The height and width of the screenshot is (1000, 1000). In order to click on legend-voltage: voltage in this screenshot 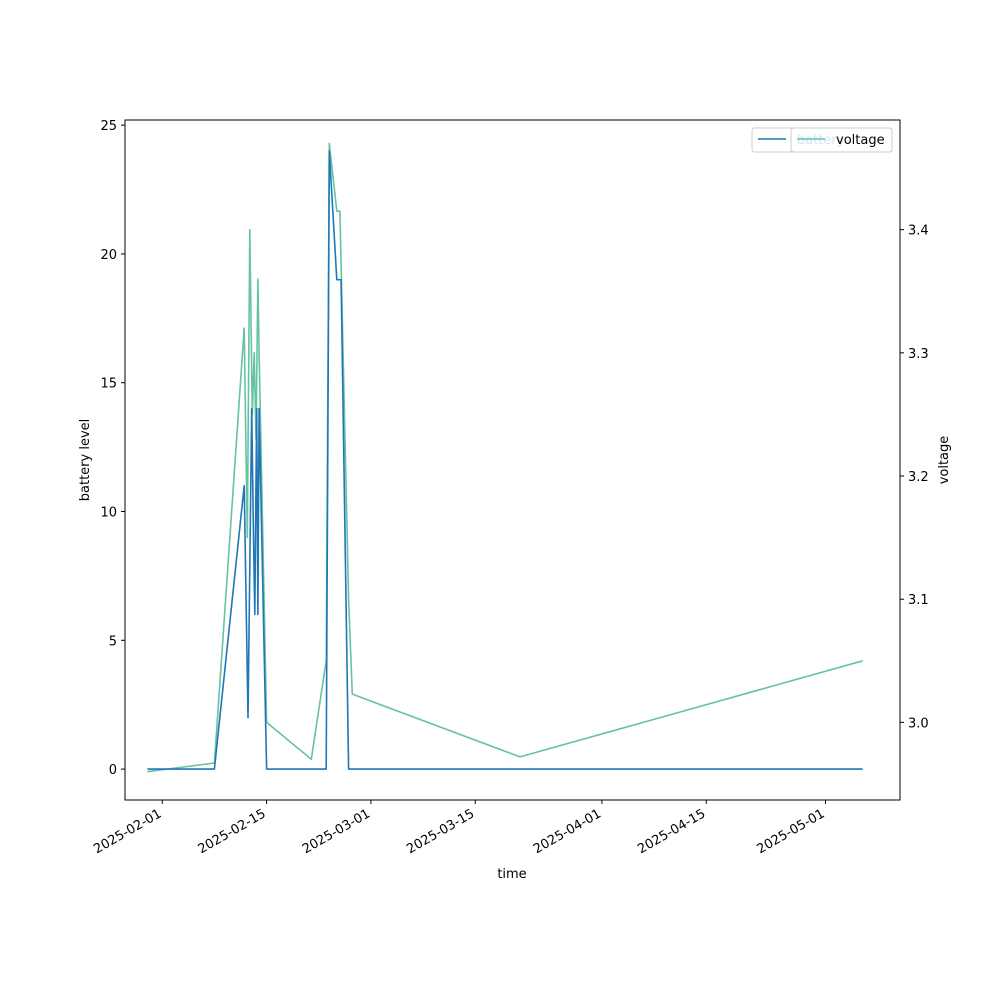, I will do `click(841, 140)`.